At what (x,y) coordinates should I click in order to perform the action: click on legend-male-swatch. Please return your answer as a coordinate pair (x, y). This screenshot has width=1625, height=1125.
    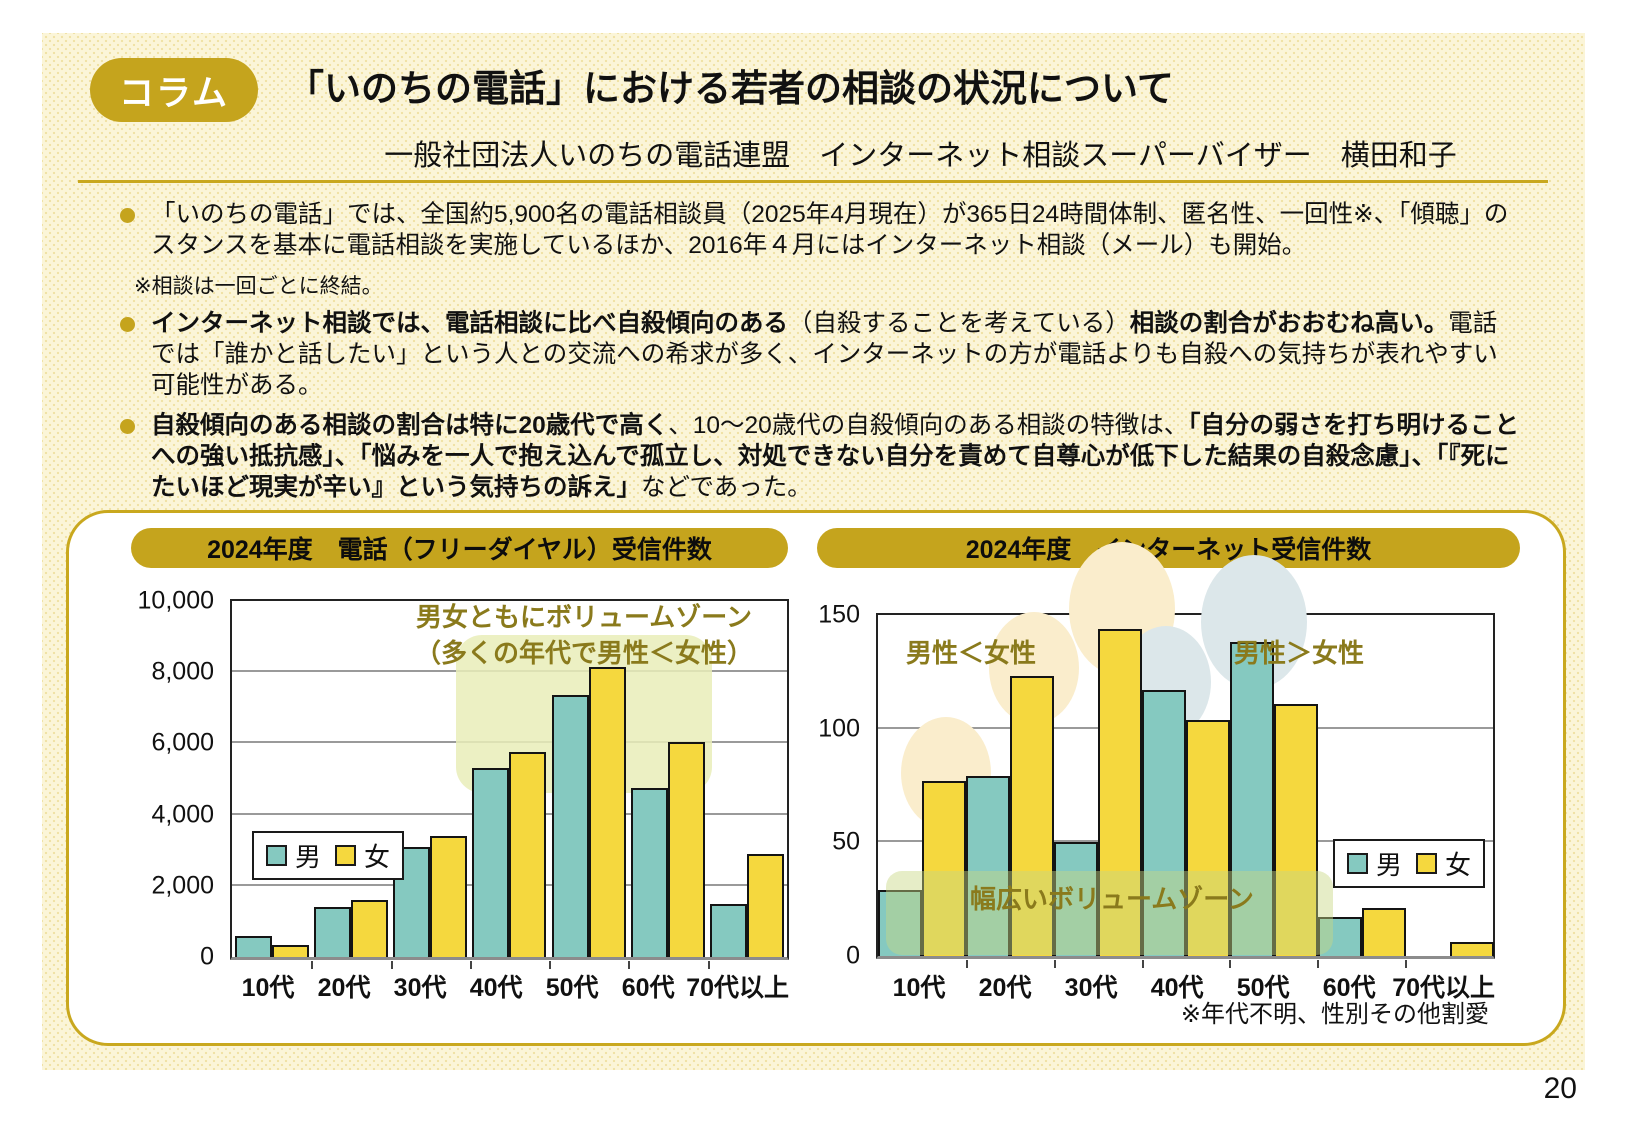
    Looking at the image, I should click on (276, 855).